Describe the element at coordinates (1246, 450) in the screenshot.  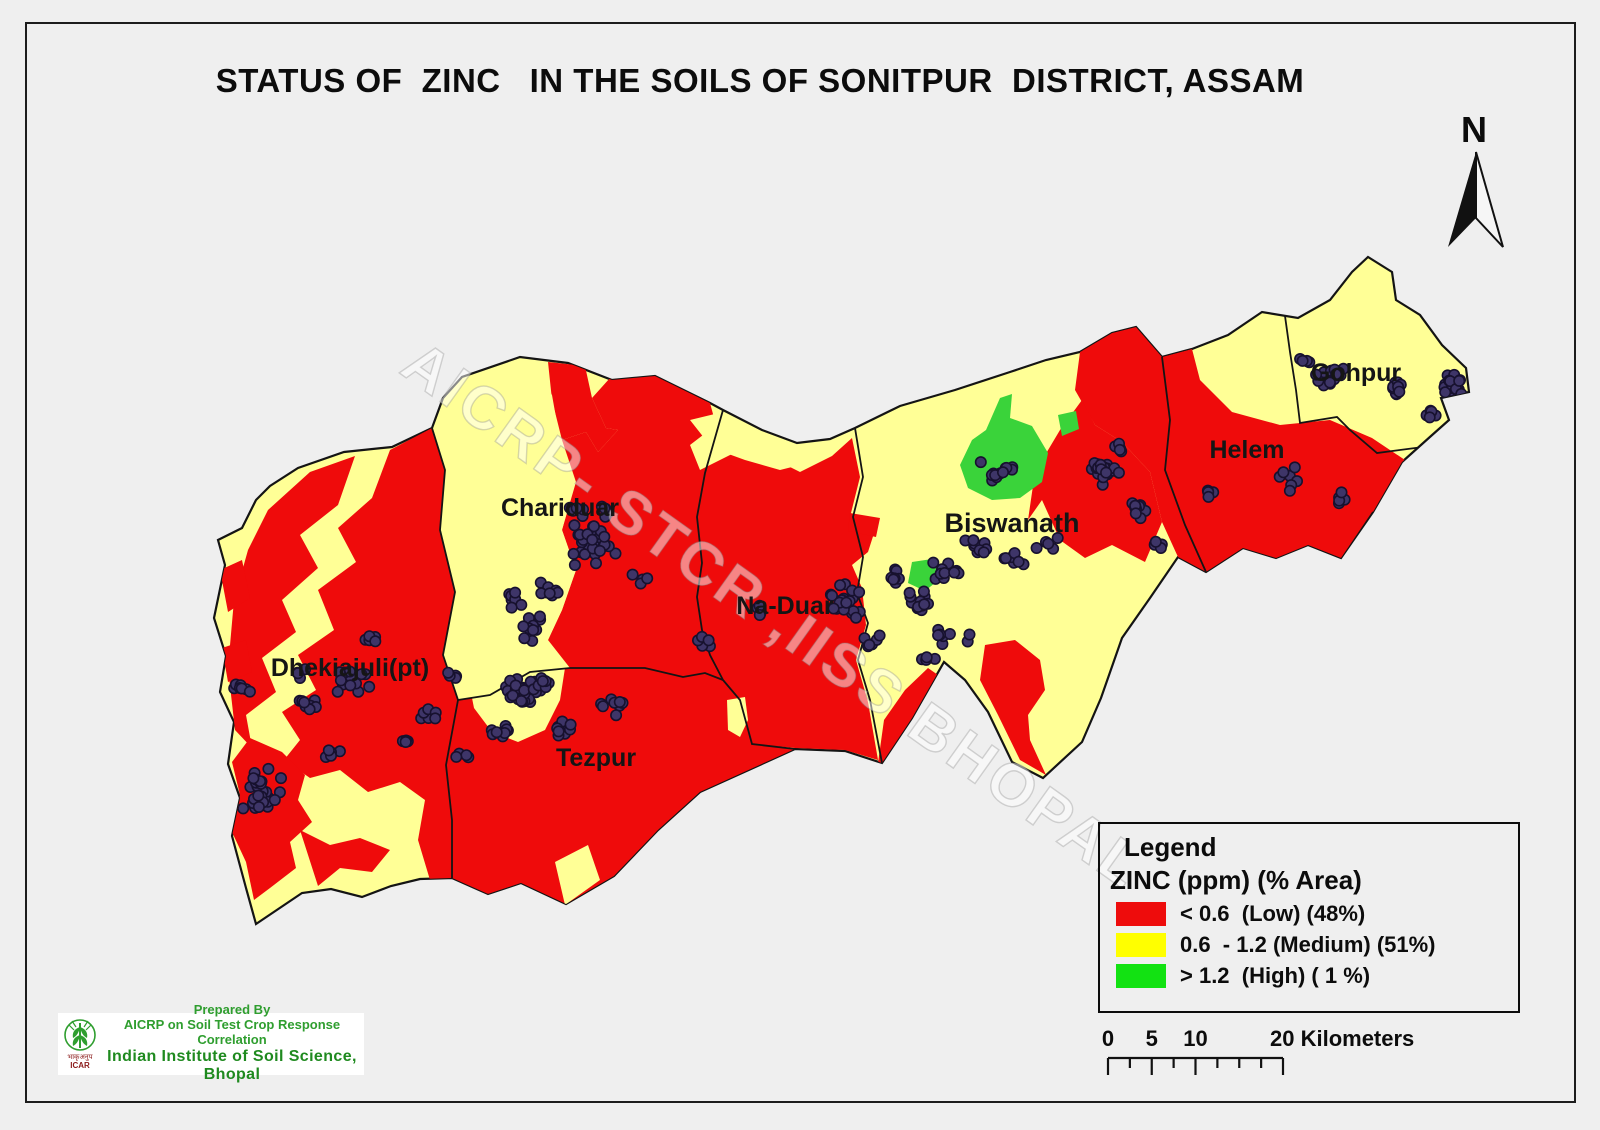
I see `region-label-helem: Helem` at that location.